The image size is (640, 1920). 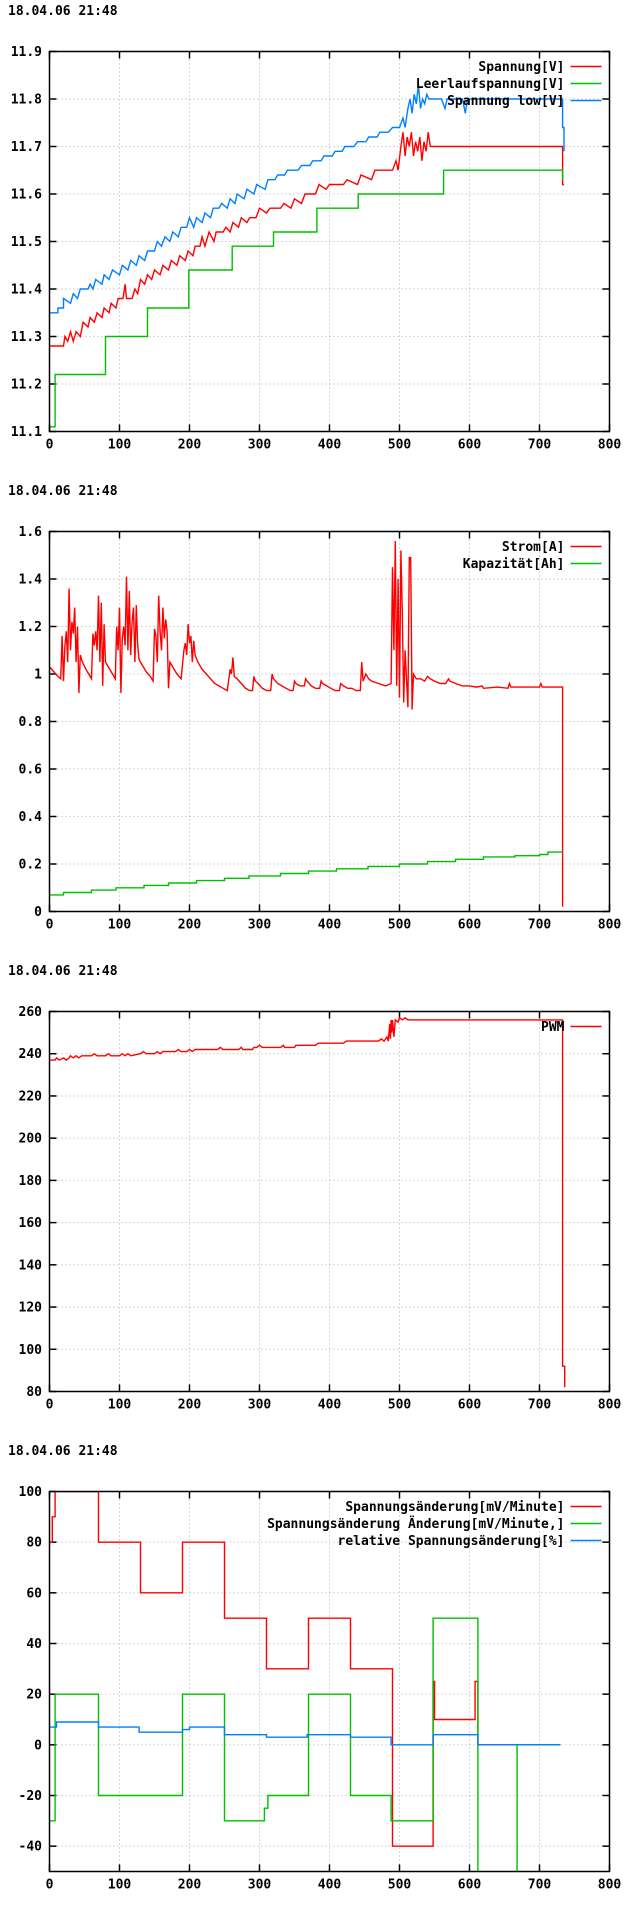 I want to click on y-tick-label: 1, so click(x=38, y=675).